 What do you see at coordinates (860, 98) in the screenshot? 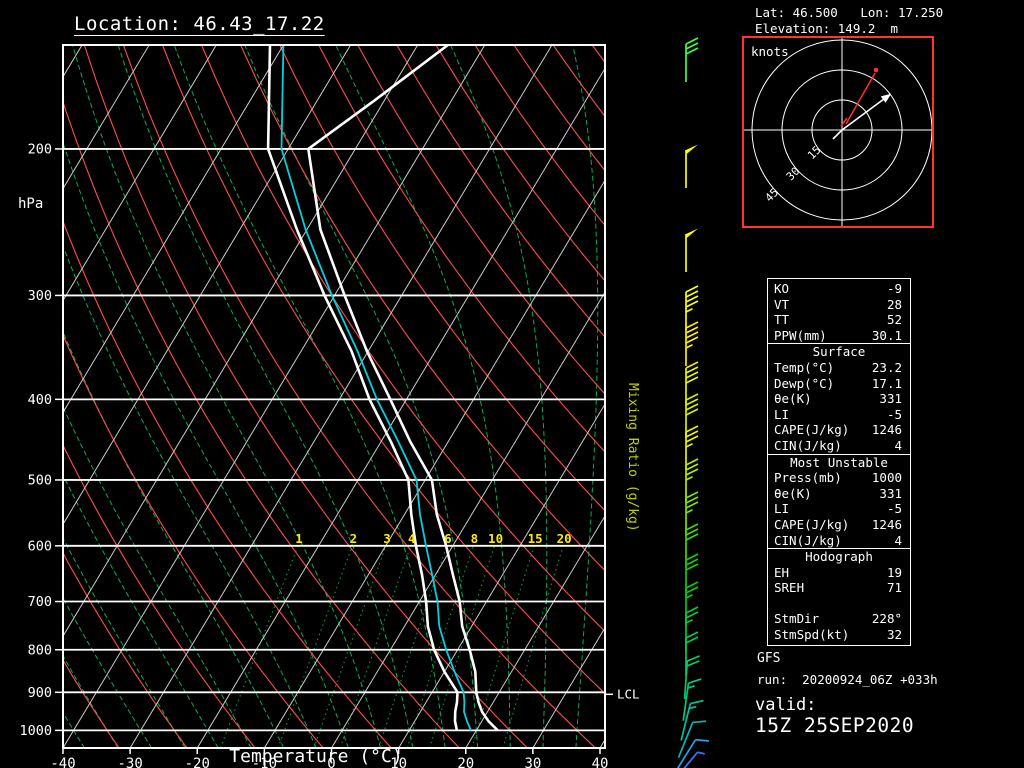
I see `hodo-trace-red` at bounding box center [860, 98].